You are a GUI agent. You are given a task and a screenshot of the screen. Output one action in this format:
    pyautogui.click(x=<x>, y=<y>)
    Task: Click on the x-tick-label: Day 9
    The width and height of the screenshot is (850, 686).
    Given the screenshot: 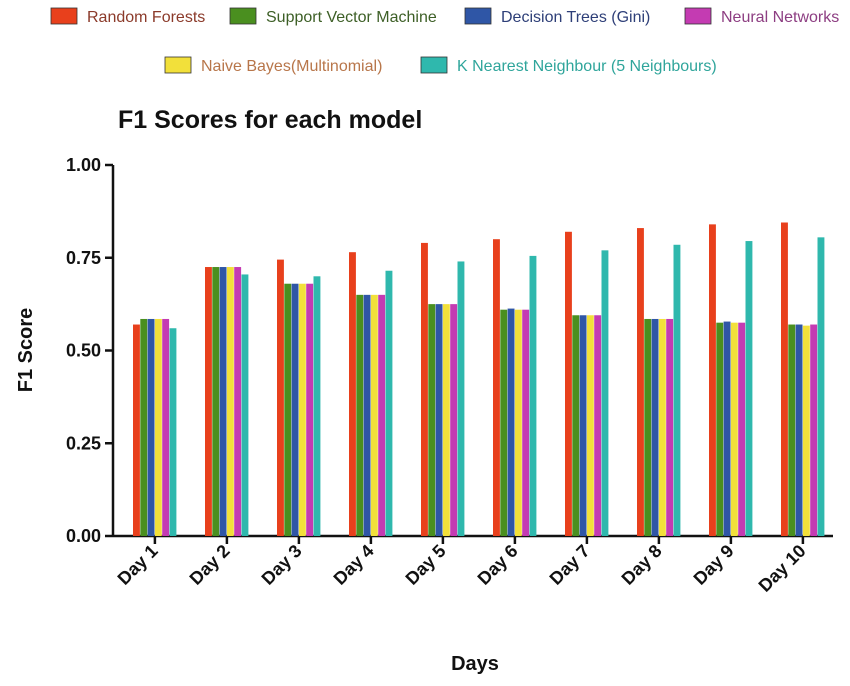 What is the action you would take?
    pyautogui.click(x=714, y=565)
    